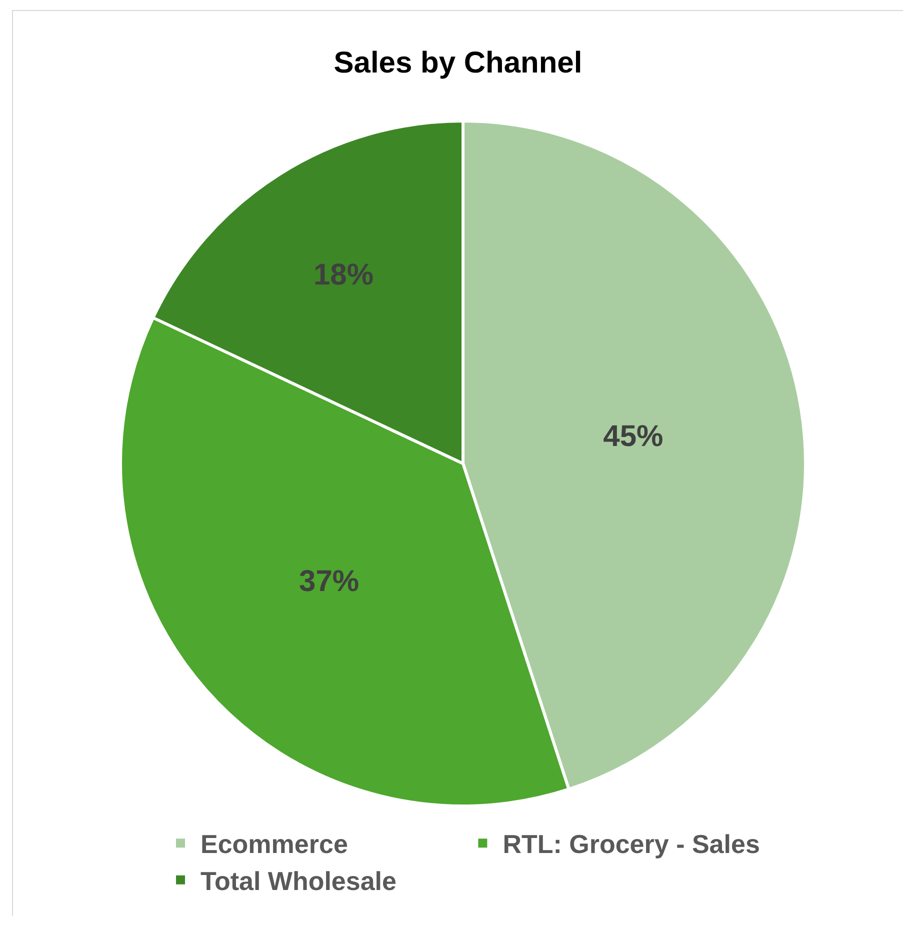  What do you see at coordinates (631, 844) in the screenshot?
I see `legend-label: RTL: Grocery - Sales` at bounding box center [631, 844].